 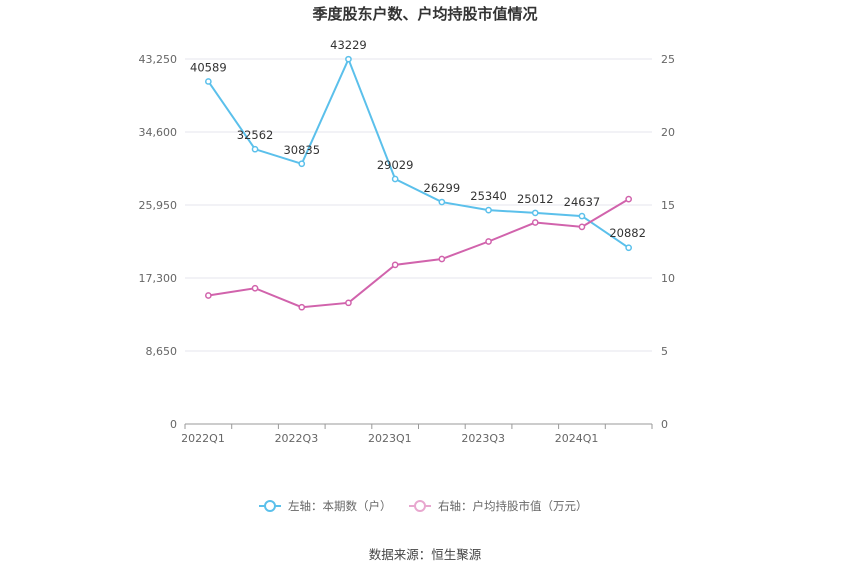 I want to click on data-label: 29029, so click(x=395, y=165).